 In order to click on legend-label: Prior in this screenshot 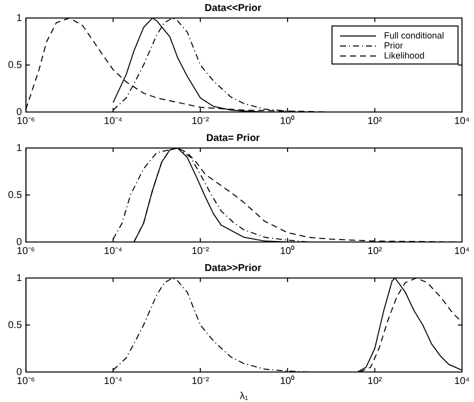, I will do `click(394, 45)`.